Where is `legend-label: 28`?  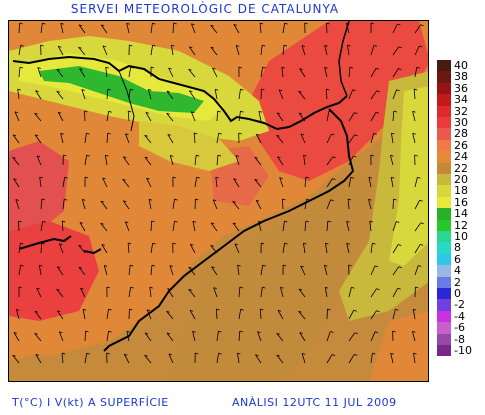
legend-label: 28 is located at coordinates (461, 134).